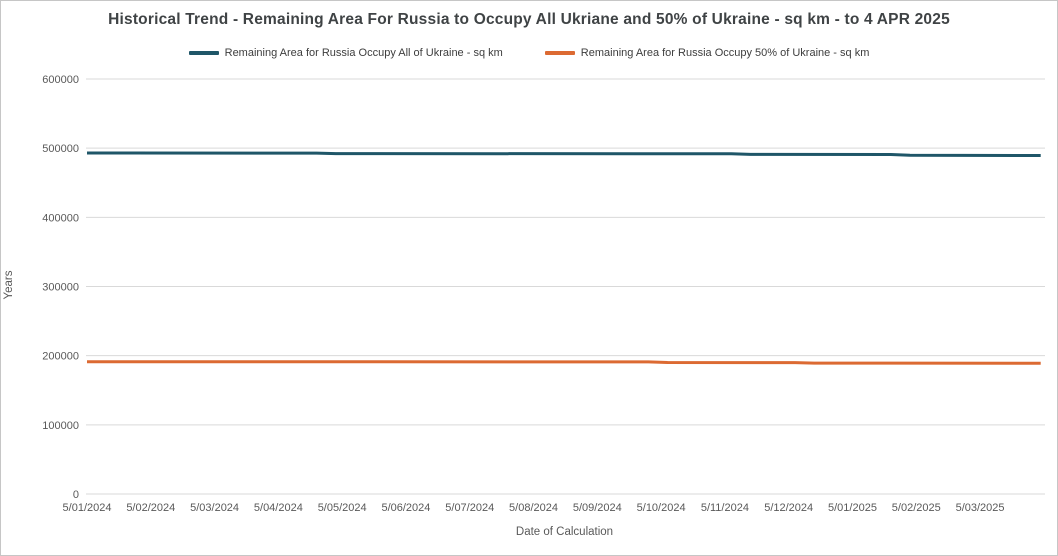 This screenshot has height=556, width=1058. What do you see at coordinates (203, 53) in the screenshot?
I see `legend-line-swatch-all-ukraine` at bounding box center [203, 53].